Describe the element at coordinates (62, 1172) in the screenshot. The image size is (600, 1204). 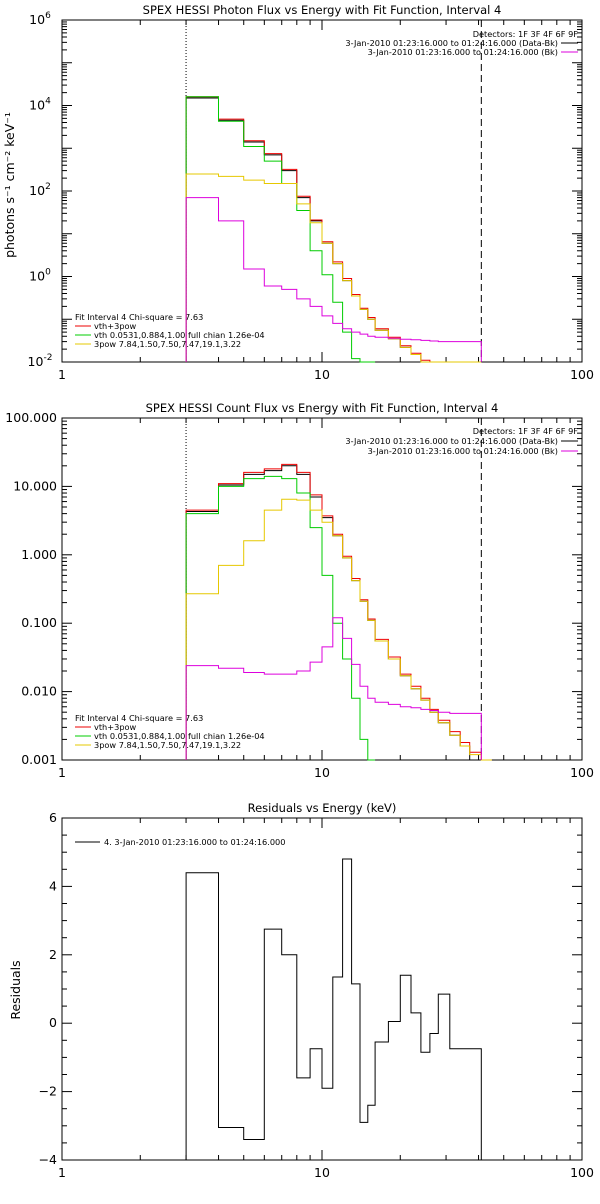
I see `resid-x-tick-label: 1` at that location.